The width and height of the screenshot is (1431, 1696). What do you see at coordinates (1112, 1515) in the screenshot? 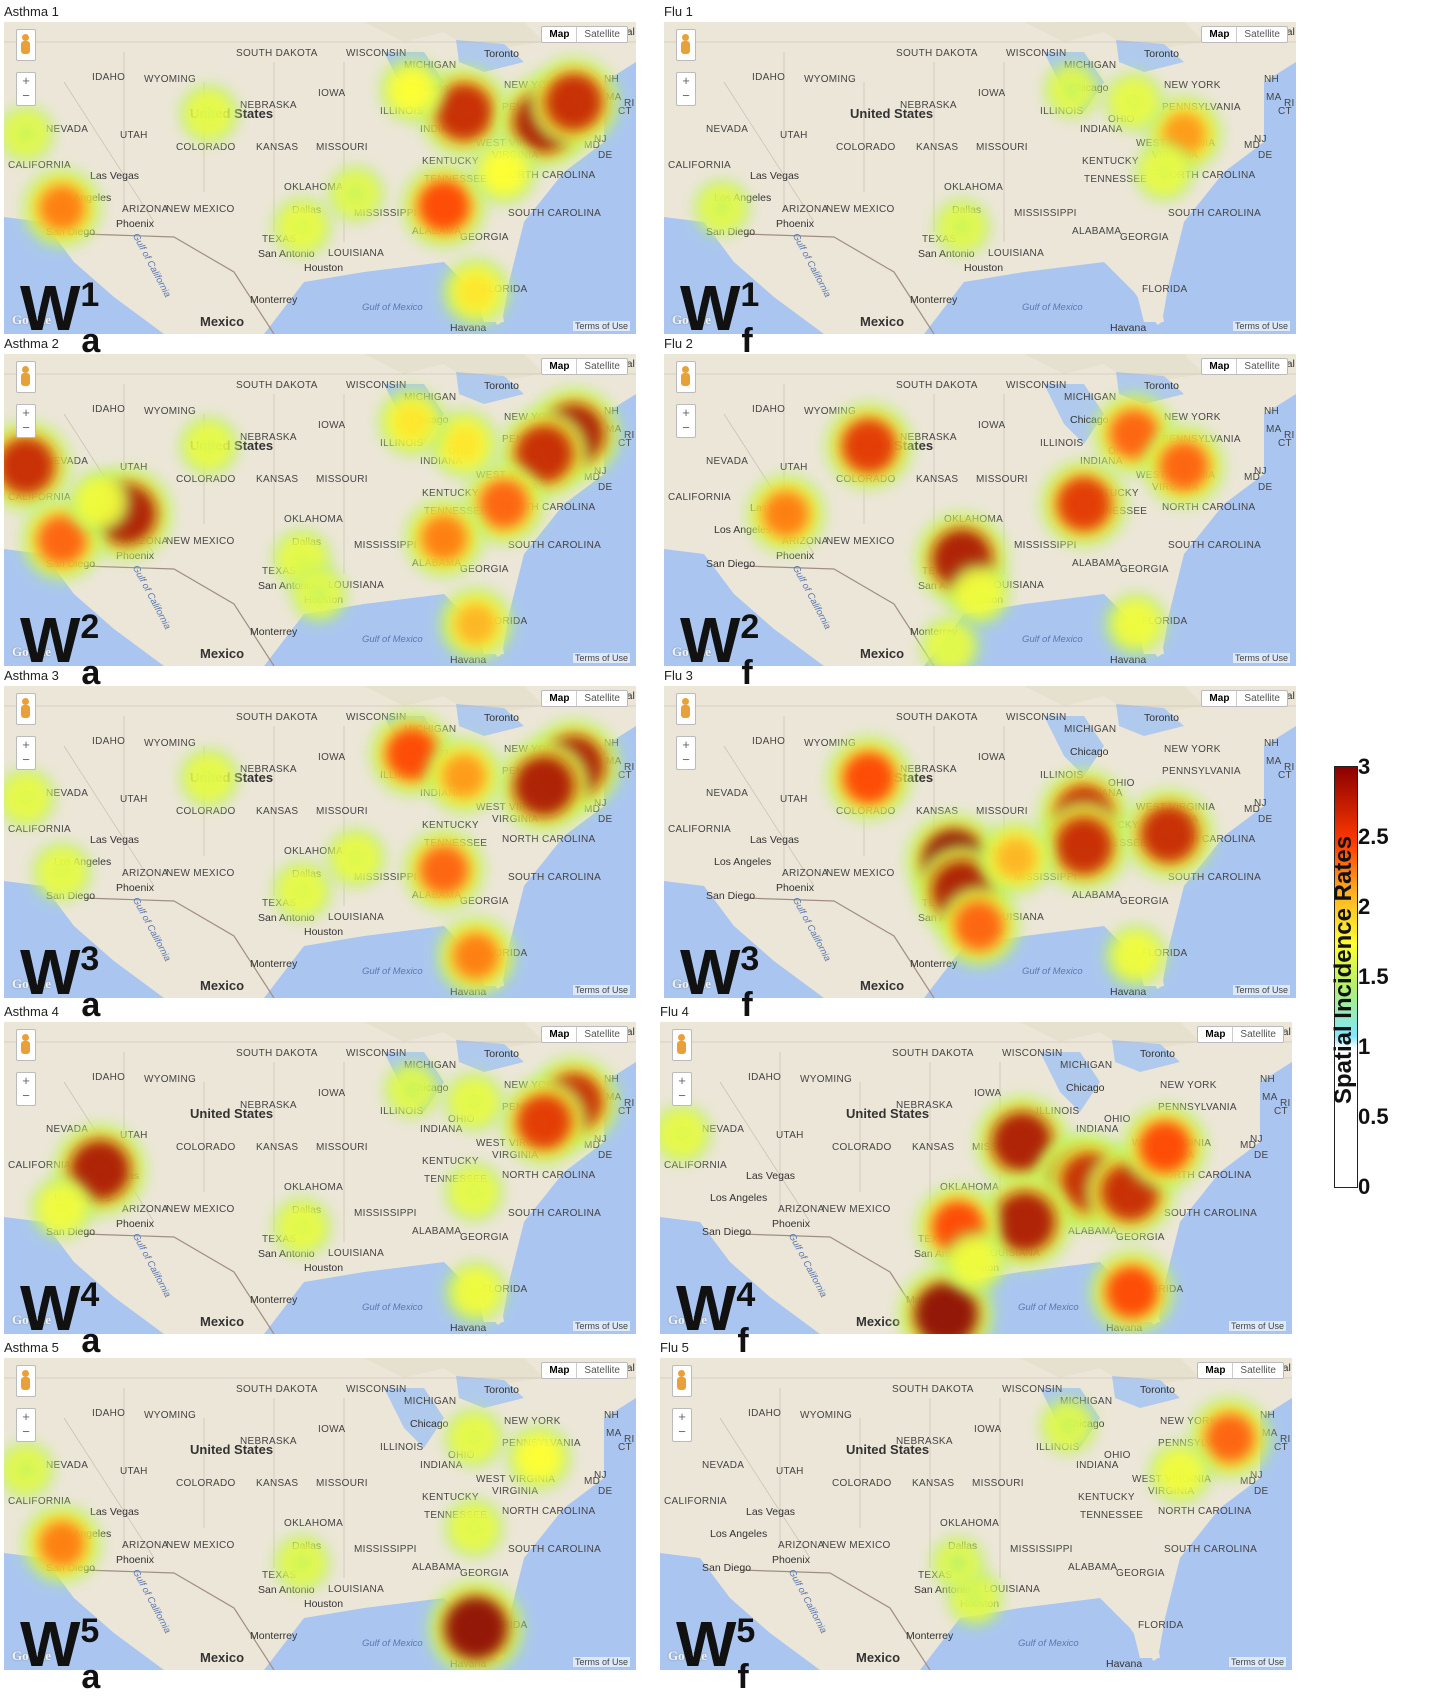
I see `state-label: TENNESSEE` at bounding box center [1112, 1515].